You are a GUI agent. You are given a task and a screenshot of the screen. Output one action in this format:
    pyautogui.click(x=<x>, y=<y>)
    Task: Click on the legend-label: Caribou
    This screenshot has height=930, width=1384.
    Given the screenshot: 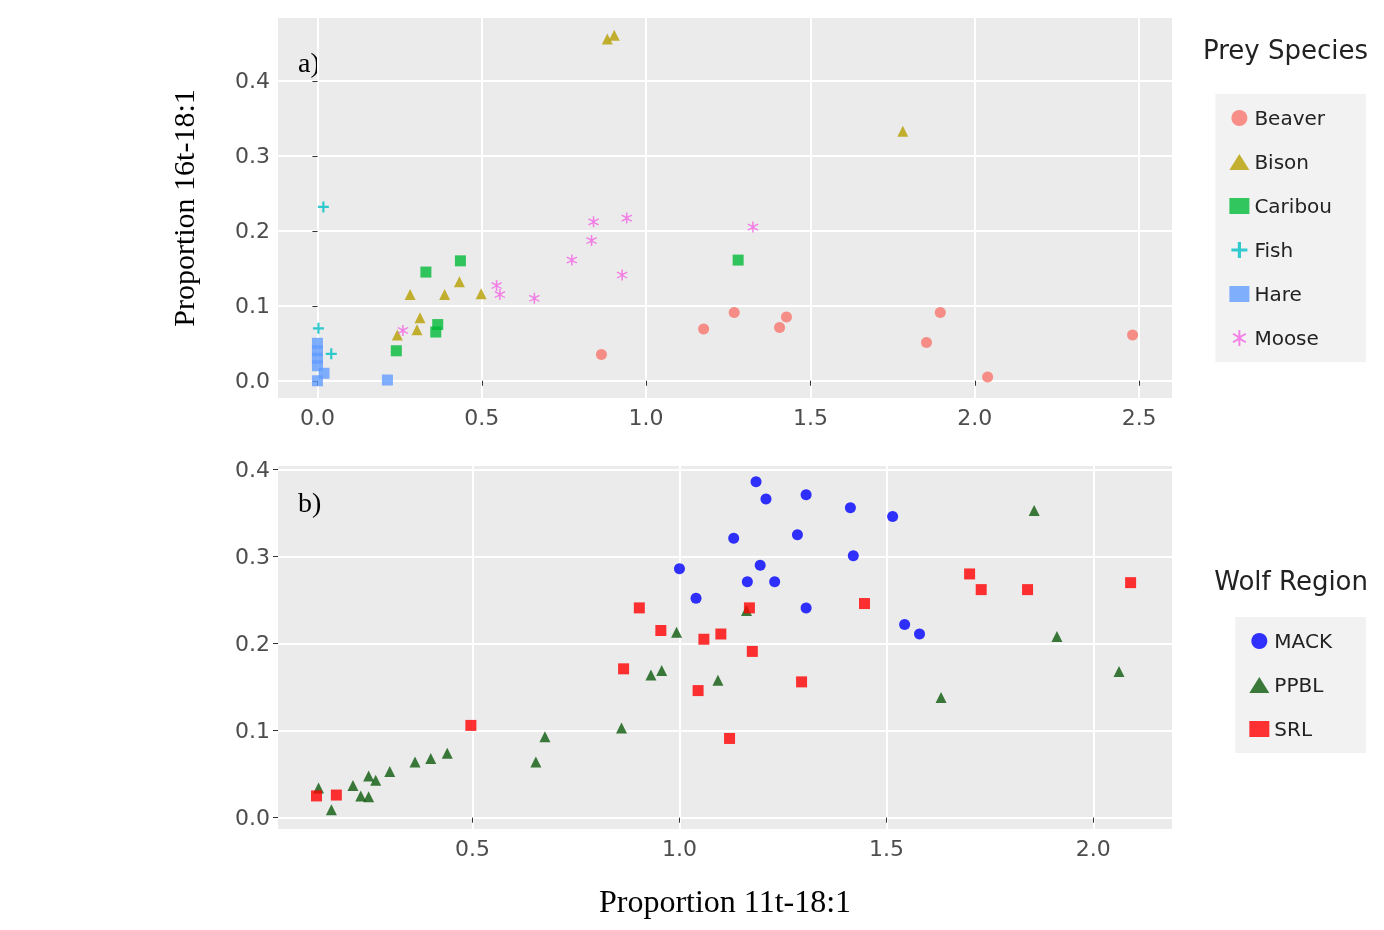 What is the action you would take?
    pyautogui.click(x=1293, y=206)
    